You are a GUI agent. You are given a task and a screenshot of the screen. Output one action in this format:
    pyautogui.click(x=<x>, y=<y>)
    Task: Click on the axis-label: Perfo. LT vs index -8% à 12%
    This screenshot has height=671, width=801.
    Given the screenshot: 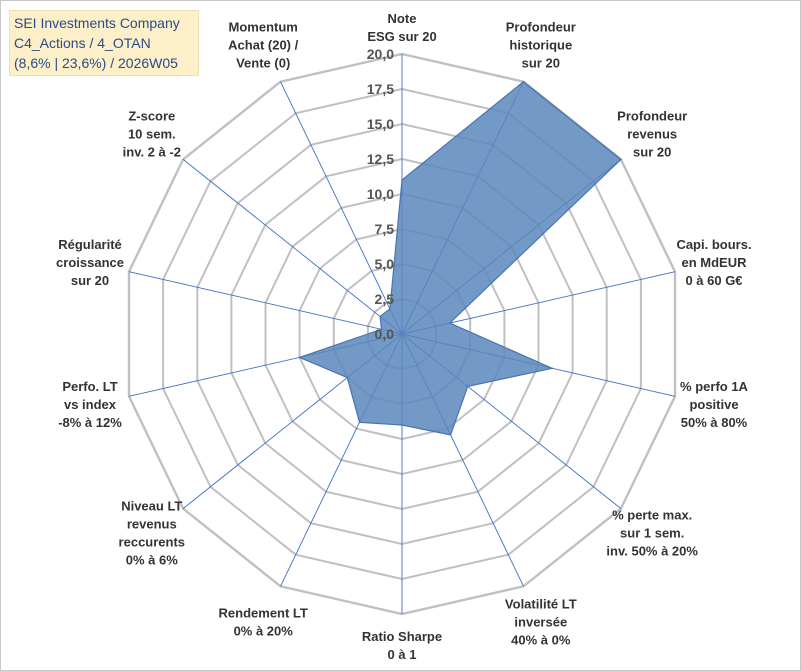 What is the action you would take?
    pyautogui.click(x=90, y=404)
    